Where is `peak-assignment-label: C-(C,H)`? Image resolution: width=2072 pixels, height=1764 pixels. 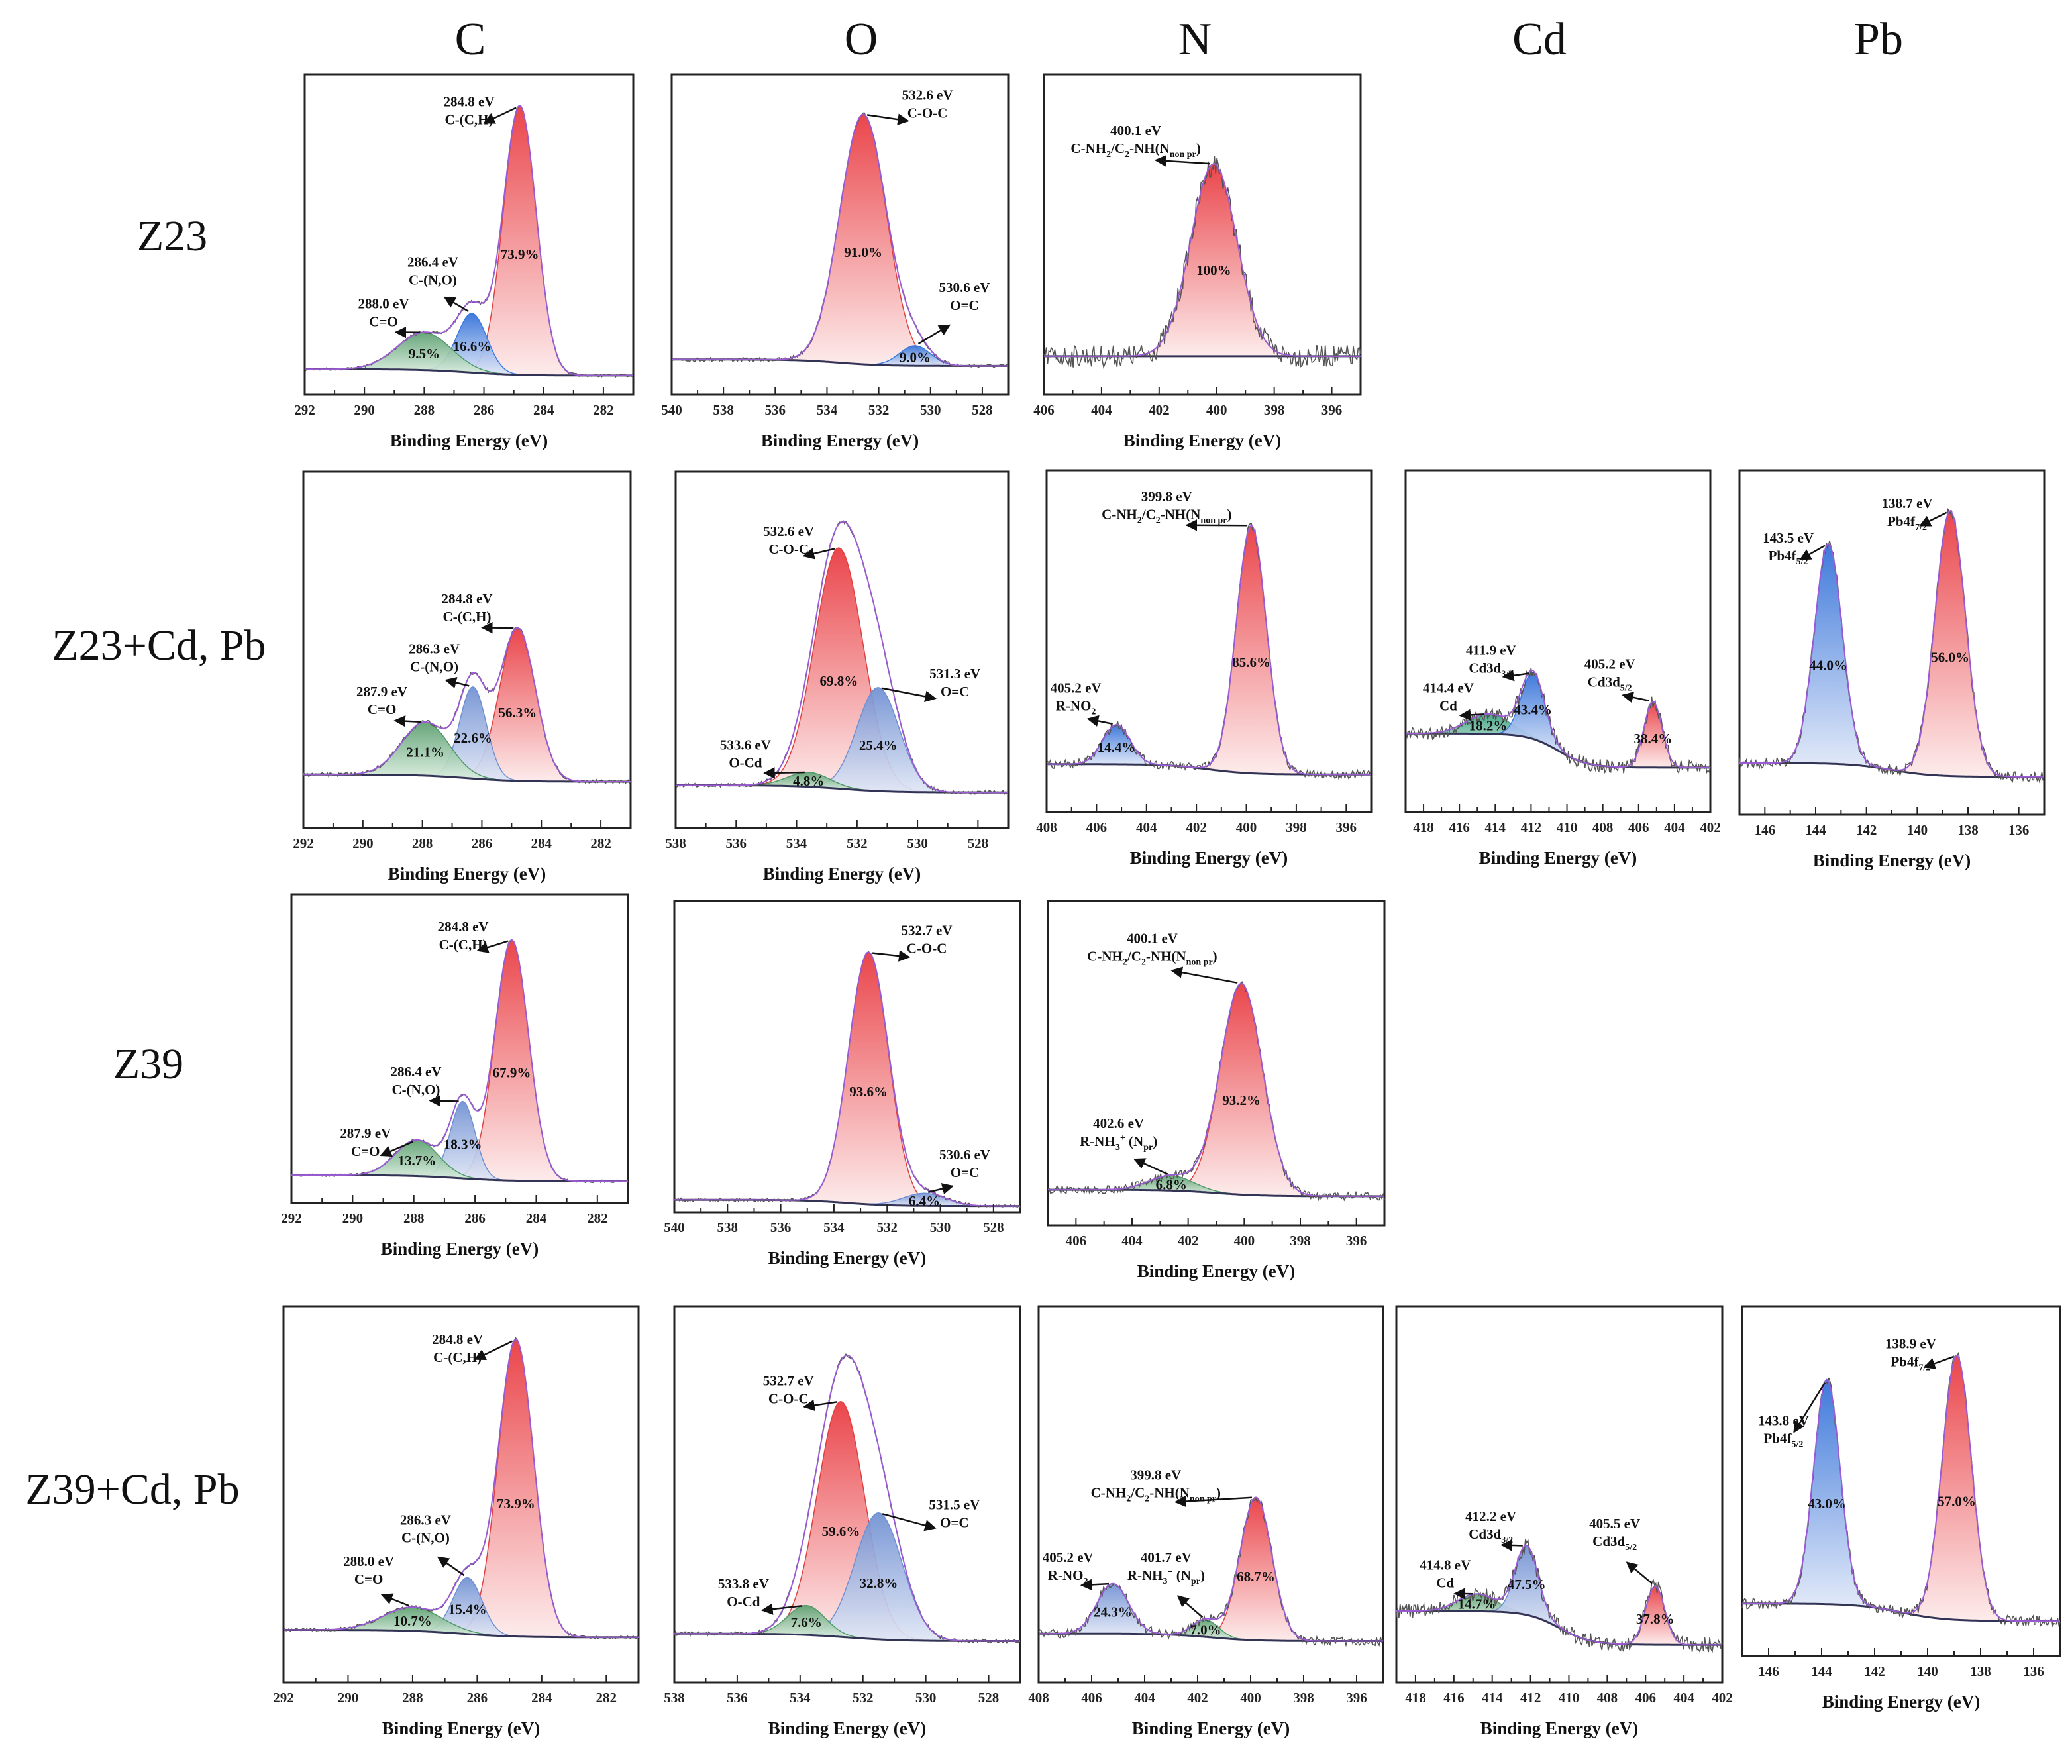 peak-assignment-label: C-(C,H) is located at coordinates (458, 1357).